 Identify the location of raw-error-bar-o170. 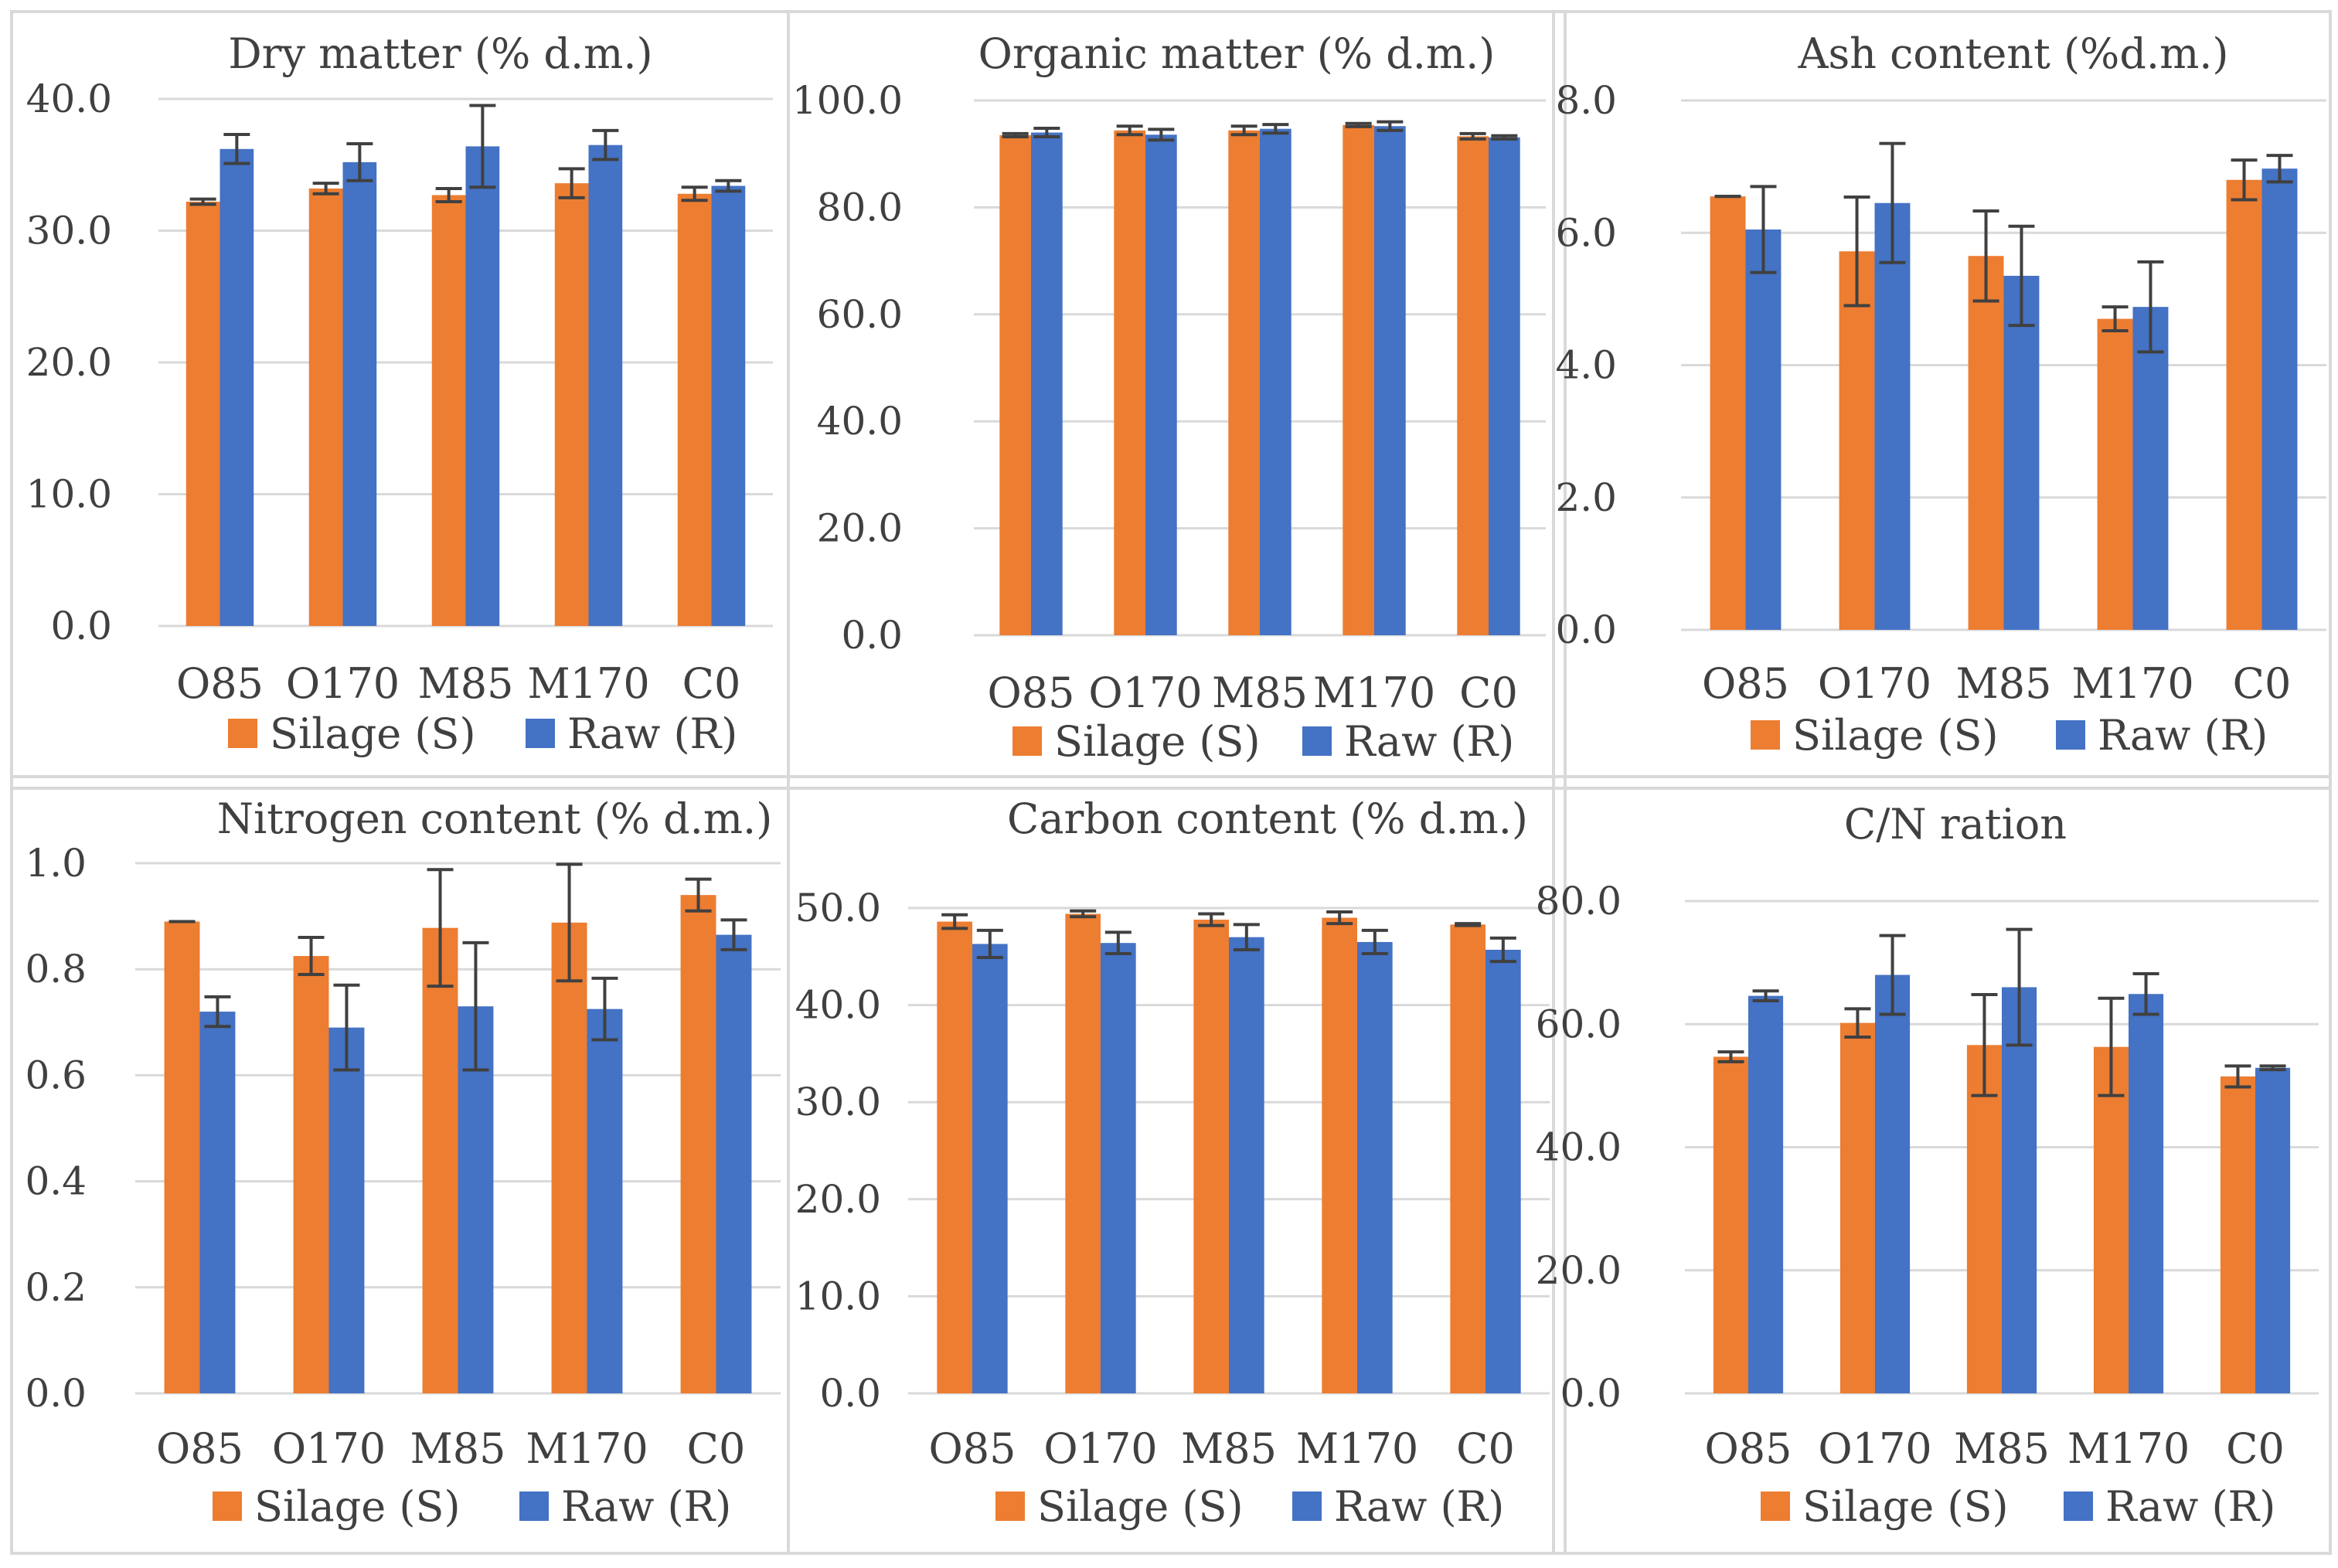
(346, 1027).